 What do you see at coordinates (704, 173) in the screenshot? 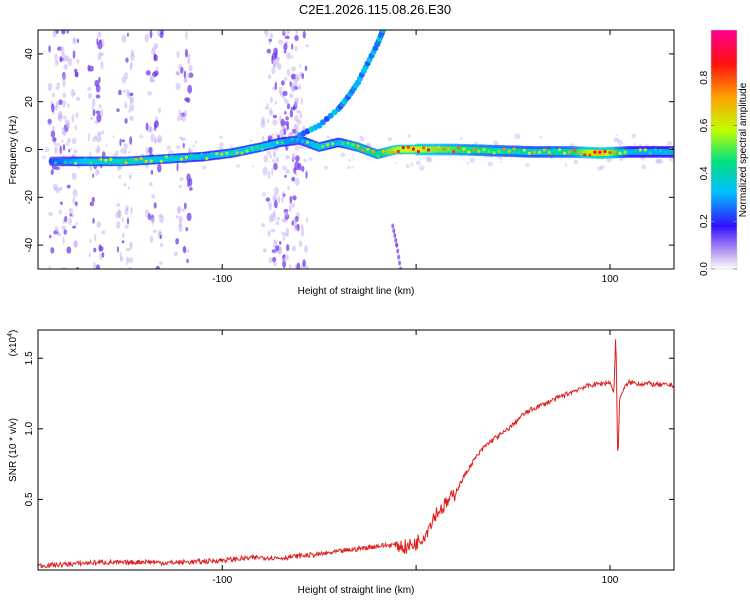
I see `colorbar-tick-label: 0.4` at bounding box center [704, 173].